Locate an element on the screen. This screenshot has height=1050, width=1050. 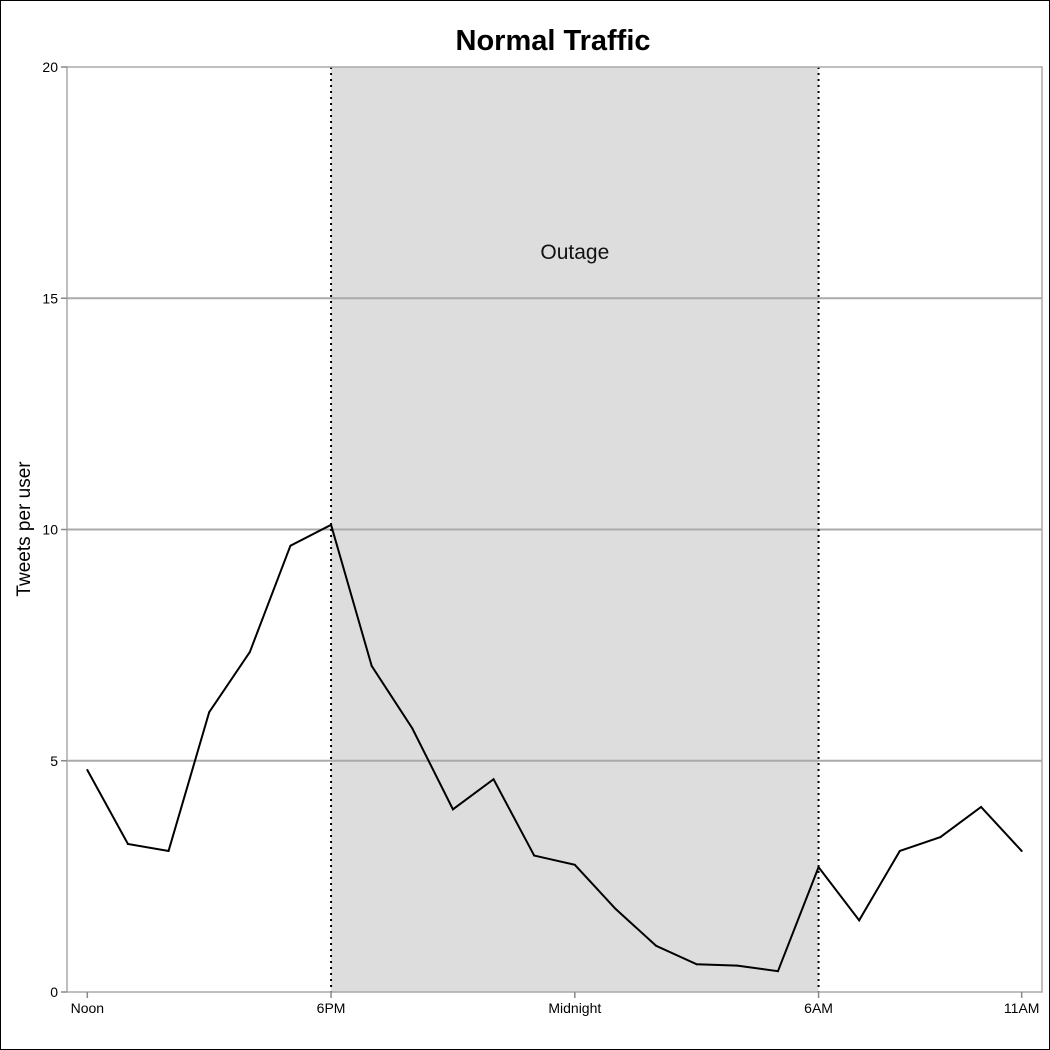
x-tick-label: 11AM is located at coordinates (1022, 1008).